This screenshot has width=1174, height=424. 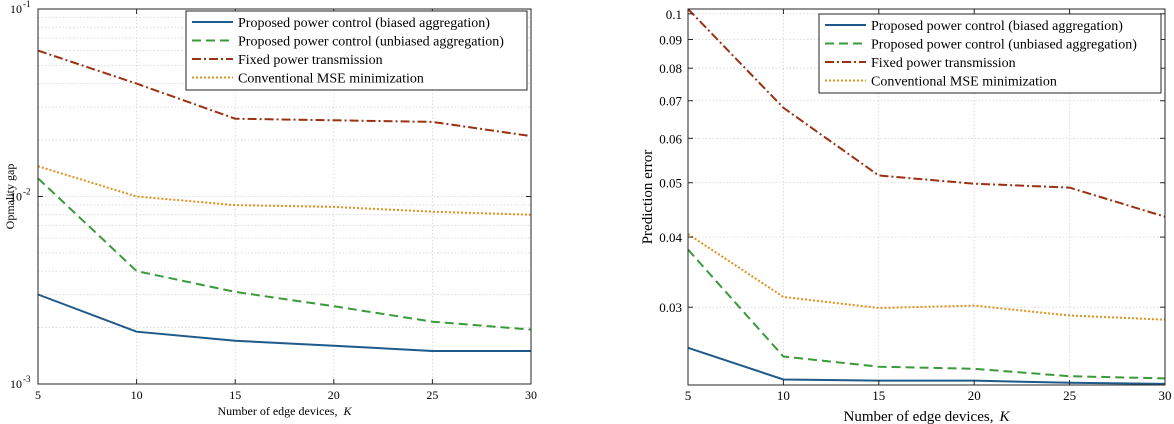 What do you see at coordinates (648, 197) in the screenshot?
I see `y-axis-label: Prediction error` at bounding box center [648, 197].